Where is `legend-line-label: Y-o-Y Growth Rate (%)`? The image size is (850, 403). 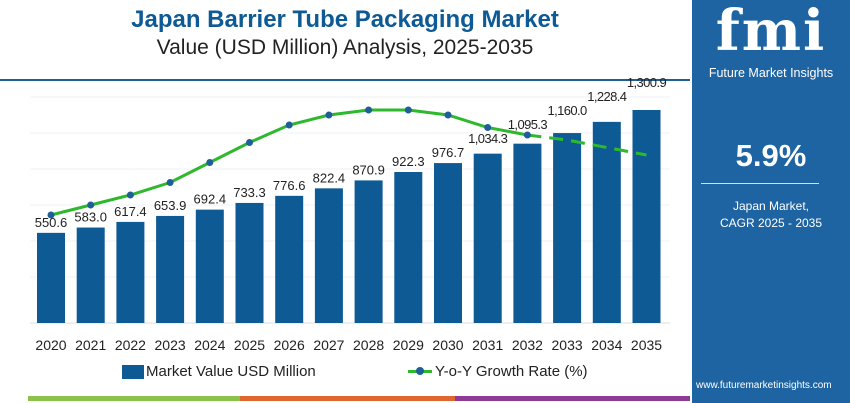
legend-line-label: Y-o-Y Growth Rate (%) is located at coordinates (511, 371).